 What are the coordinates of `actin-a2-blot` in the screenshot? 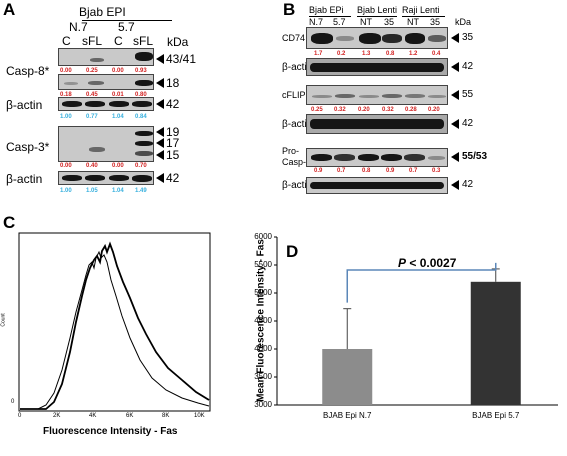 It's located at (106, 178).